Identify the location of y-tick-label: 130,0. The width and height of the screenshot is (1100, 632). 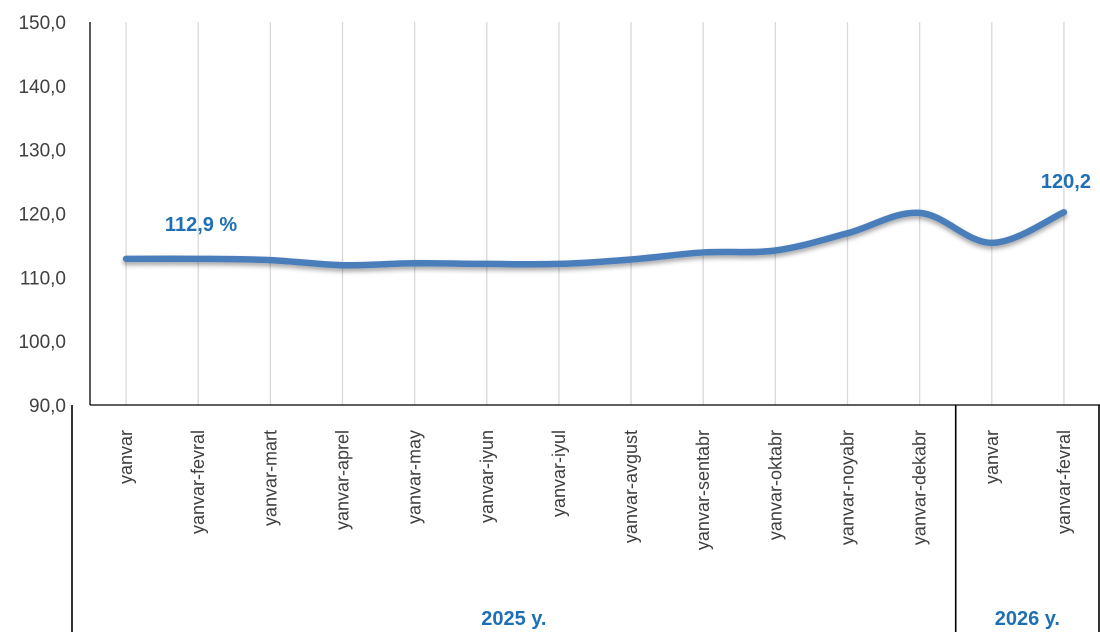
(42, 151).